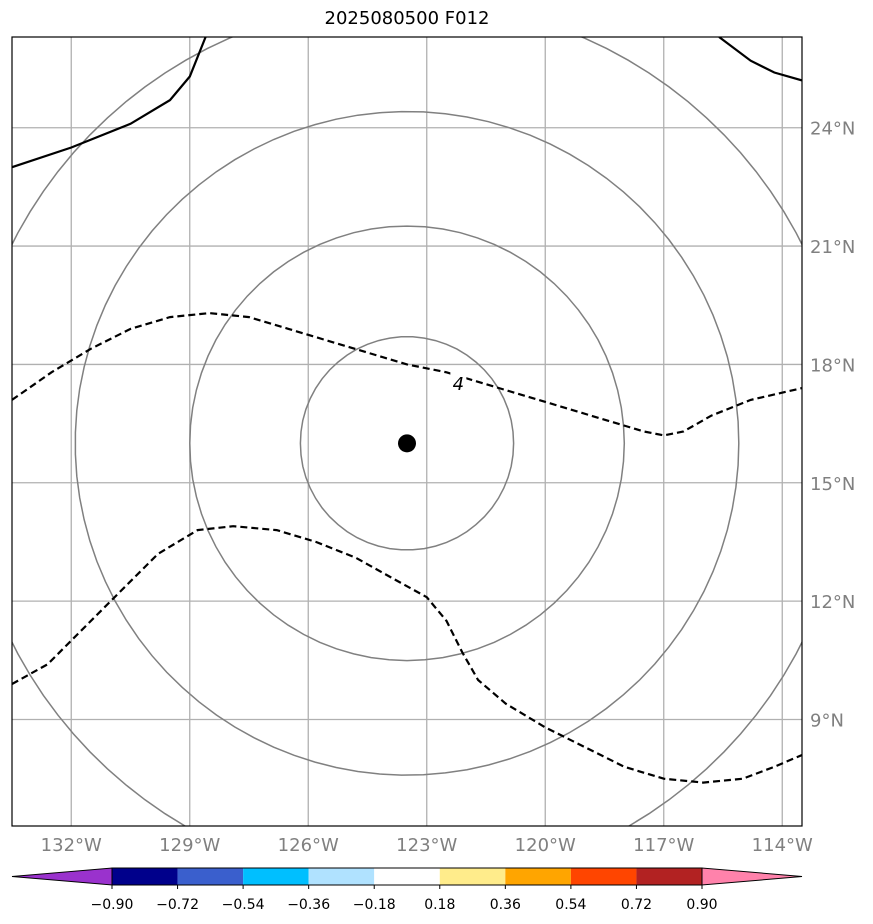  I want to click on colorbar-tick-label: −0.72, so click(177, 905).